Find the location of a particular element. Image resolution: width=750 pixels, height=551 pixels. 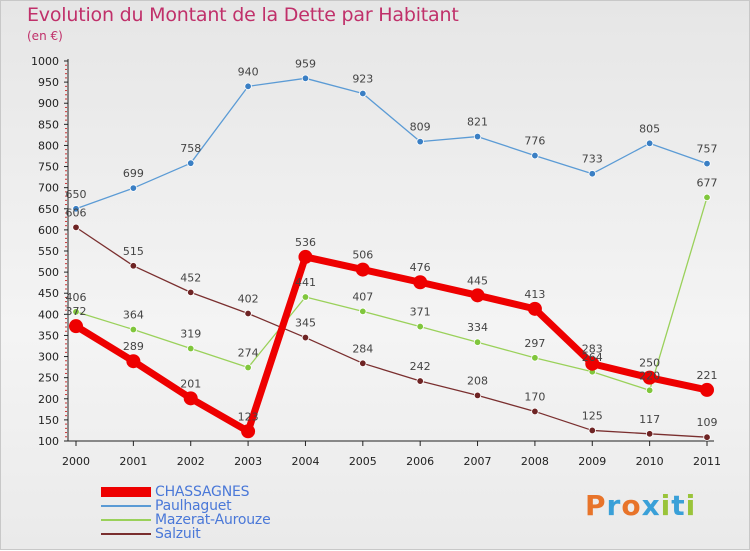

data-label: 809 is located at coordinates (420, 127).